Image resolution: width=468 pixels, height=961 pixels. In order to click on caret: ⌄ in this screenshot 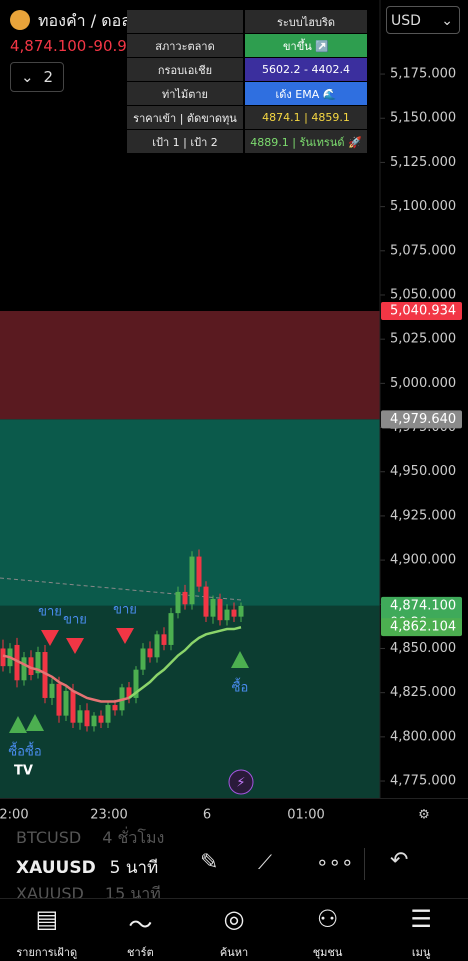, I will do `click(447, 21)`.